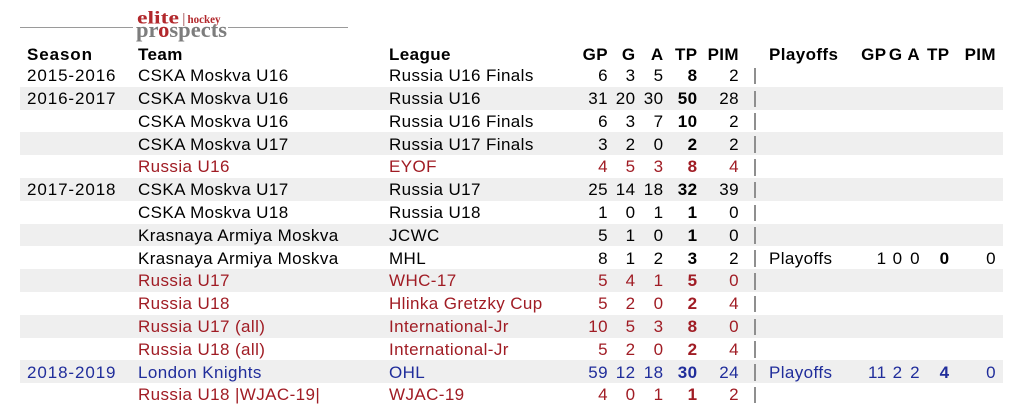 The height and width of the screenshot is (418, 1024). I want to click on svg-text: hockey, so click(204, 20).